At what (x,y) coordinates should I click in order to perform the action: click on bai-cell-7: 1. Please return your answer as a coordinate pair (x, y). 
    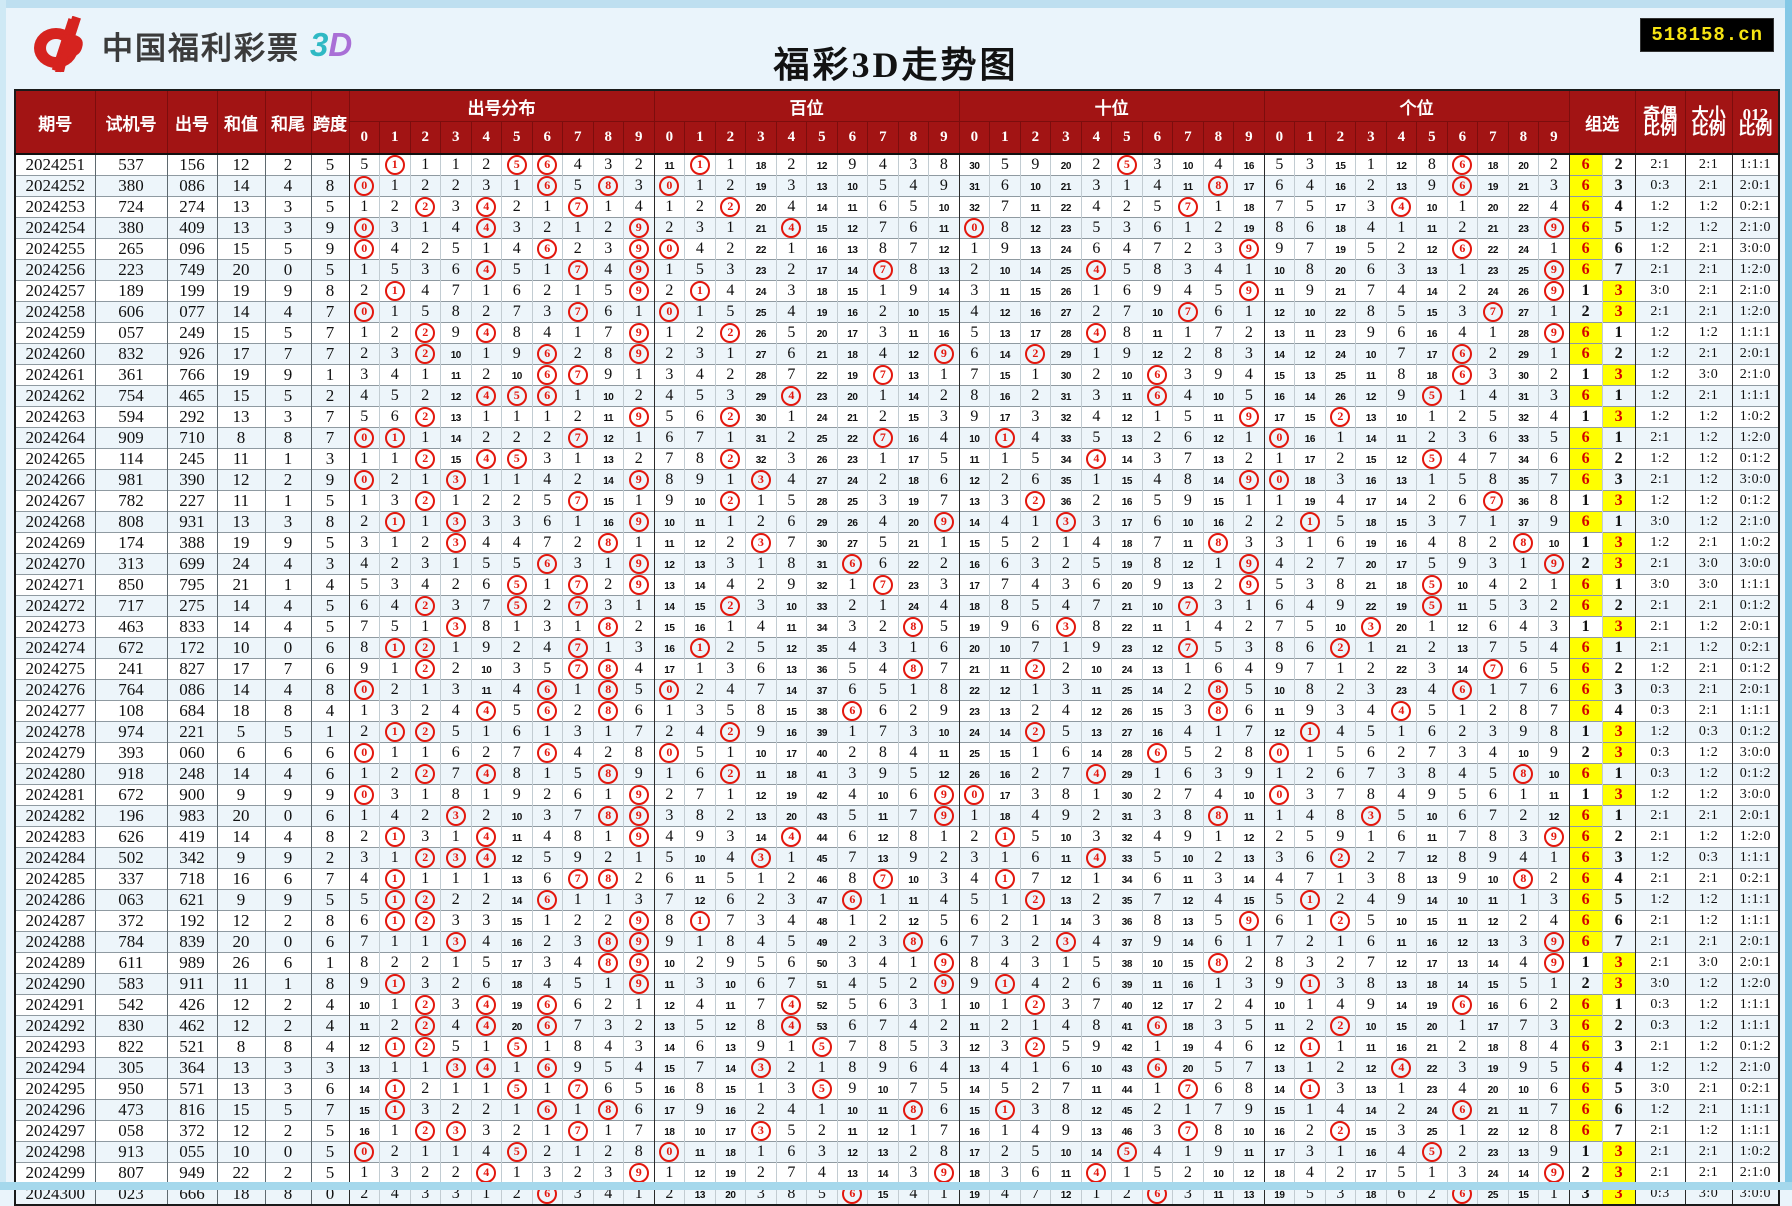
    Looking at the image, I should click on (883, 459).